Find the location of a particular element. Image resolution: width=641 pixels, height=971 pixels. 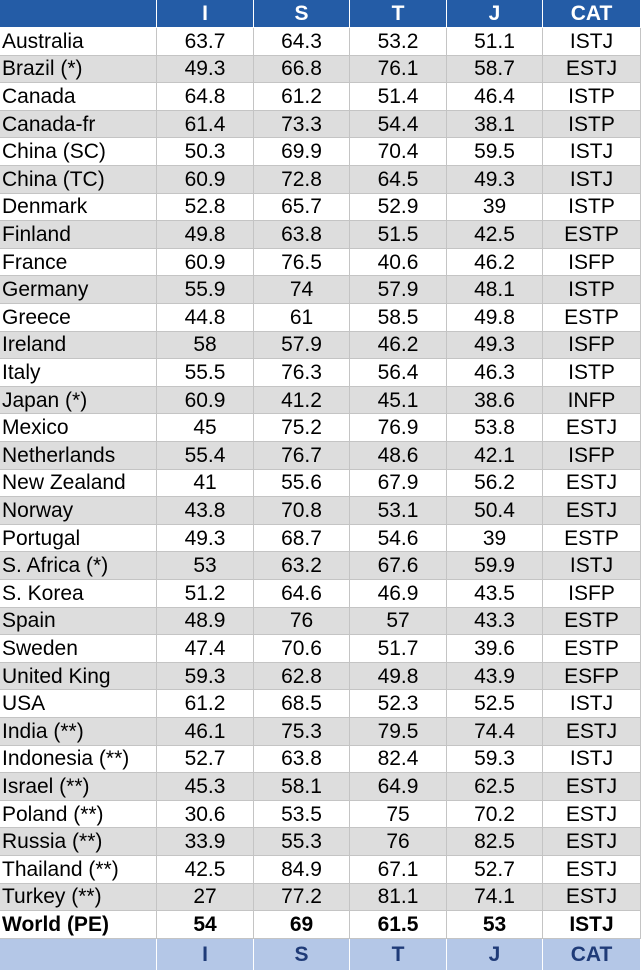

table-cell: 51.2 is located at coordinates (205, 594).